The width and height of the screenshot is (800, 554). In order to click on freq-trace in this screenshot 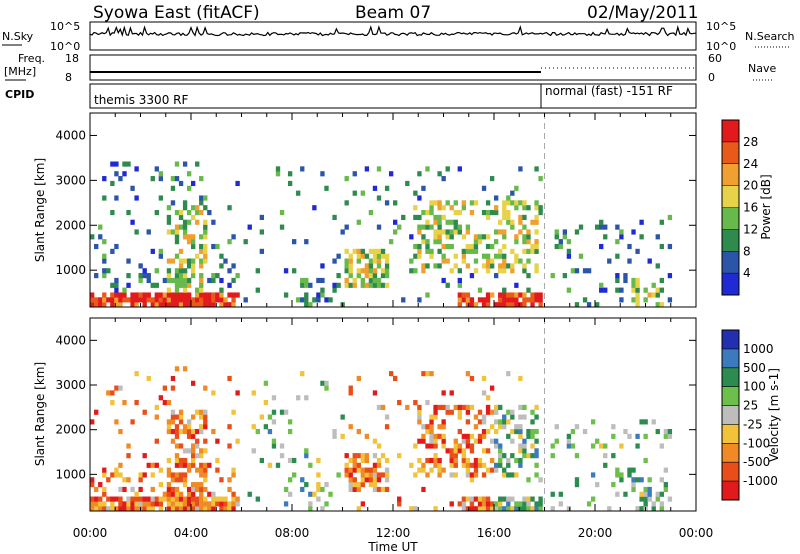, I will do `click(393, 70)`.